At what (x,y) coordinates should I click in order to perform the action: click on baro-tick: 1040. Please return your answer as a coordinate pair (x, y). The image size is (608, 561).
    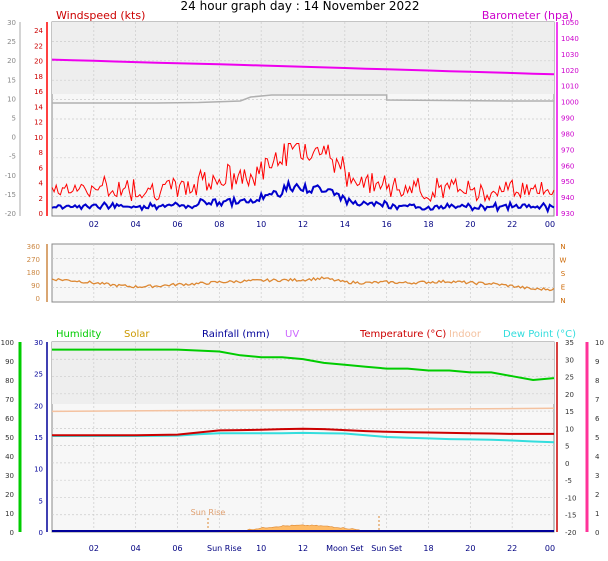
    Looking at the image, I should click on (570, 39).